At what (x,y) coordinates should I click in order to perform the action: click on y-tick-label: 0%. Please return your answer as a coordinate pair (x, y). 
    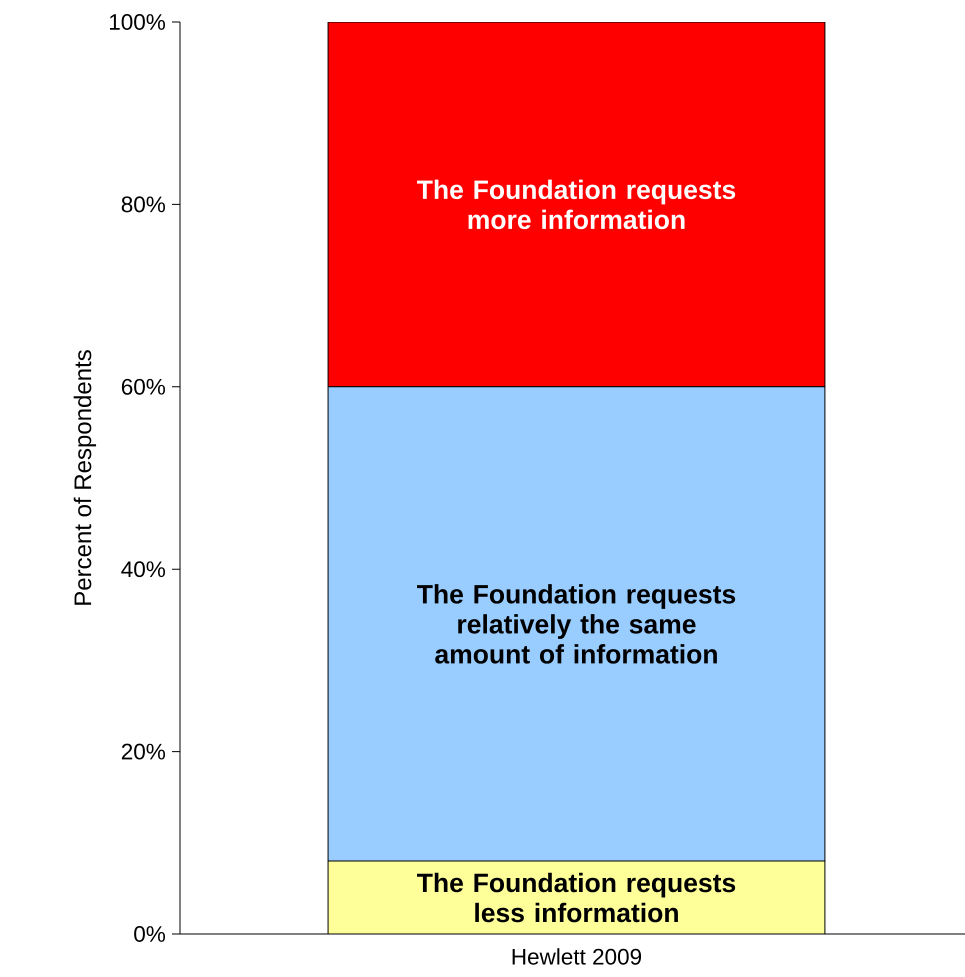
    Looking at the image, I should click on (149, 934).